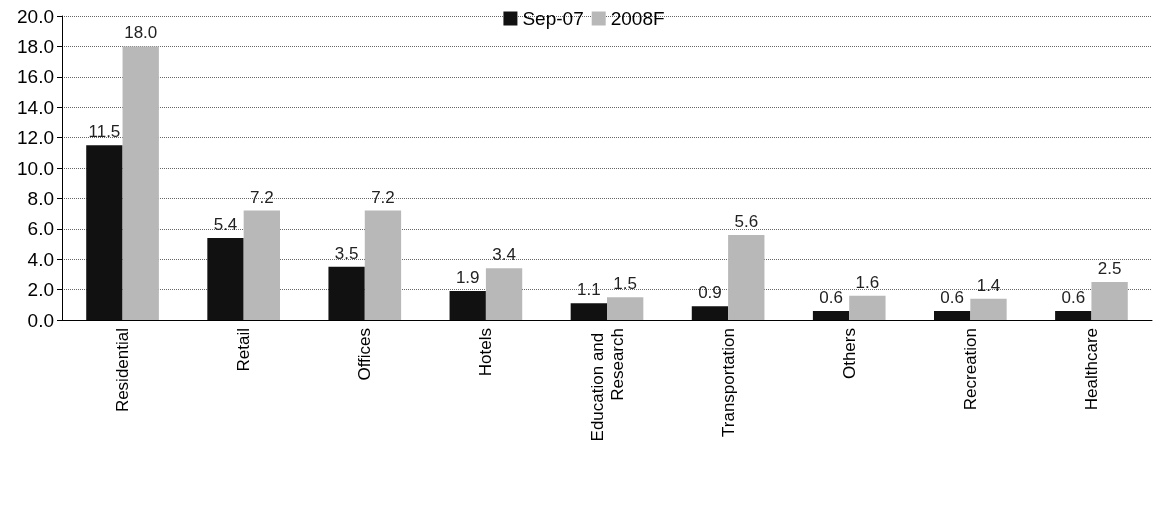  What do you see at coordinates (123, 370) in the screenshot?
I see `x-tick-label: Residential` at bounding box center [123, 370].